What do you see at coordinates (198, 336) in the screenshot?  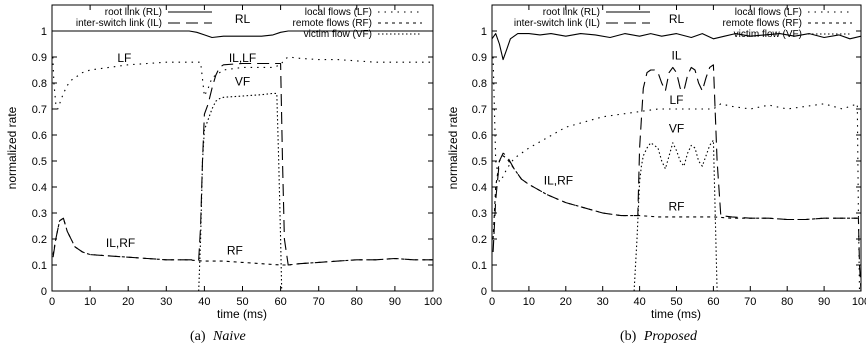 I see `caption-prefix: (a)` at bounding box center [198, 336].